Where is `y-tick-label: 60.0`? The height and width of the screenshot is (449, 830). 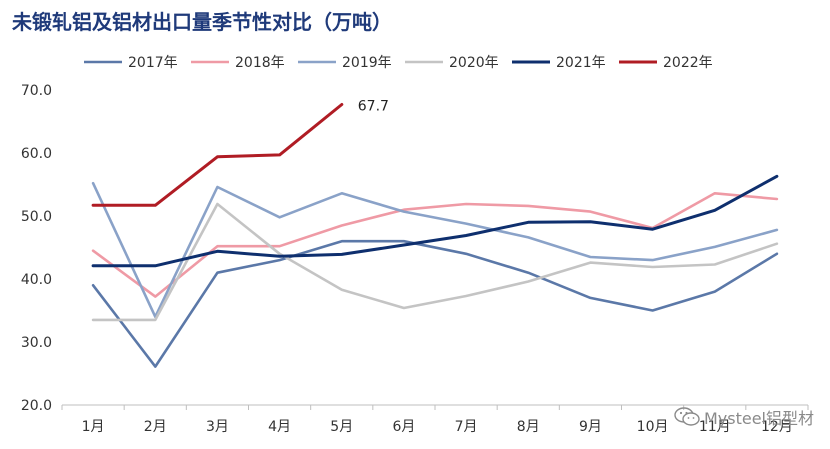 y-tick-label: 60.0 is located at coordinates (36, 154).